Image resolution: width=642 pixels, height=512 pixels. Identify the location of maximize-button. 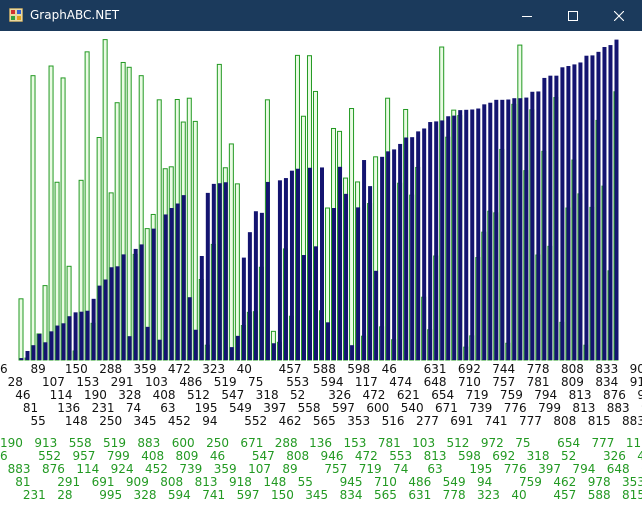
(573, 15).